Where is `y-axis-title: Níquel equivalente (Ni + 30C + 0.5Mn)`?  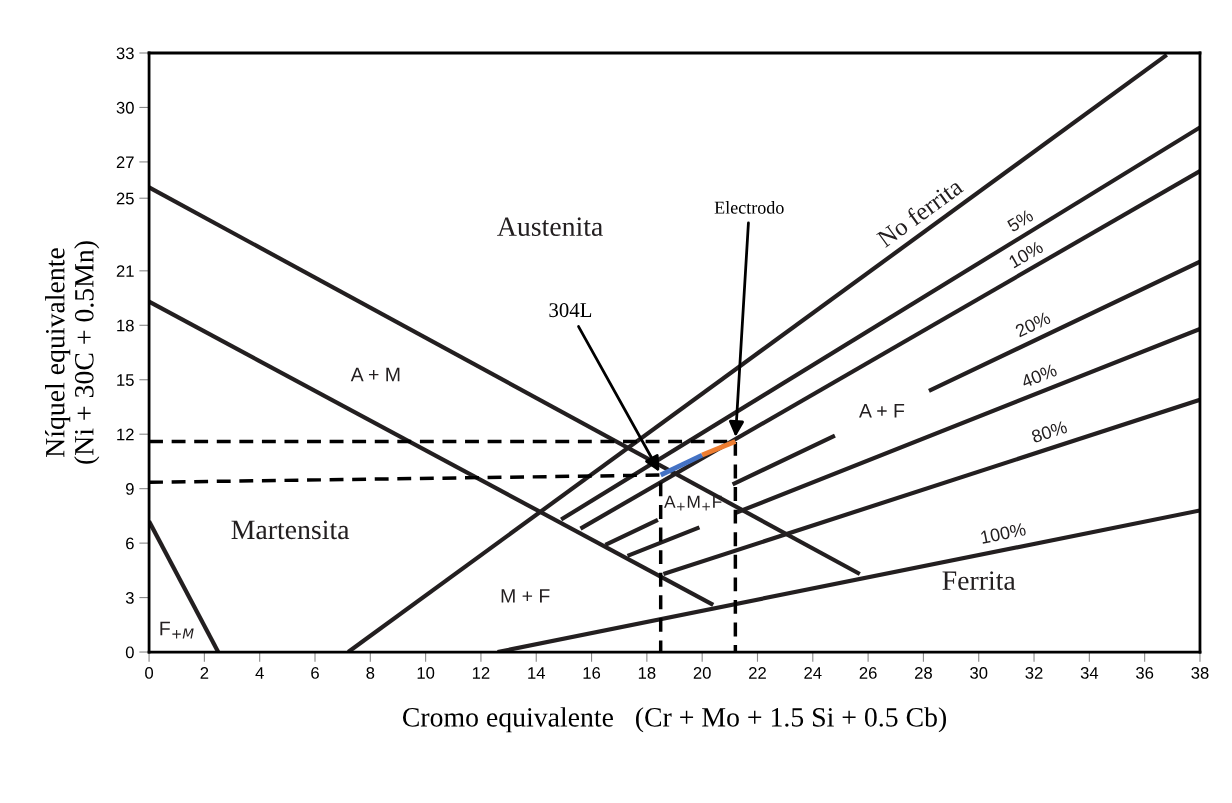 y-axis-title: Níquel equivalente (Ni + 30C + 0.5Mn) is located at coordinates (72, 352).